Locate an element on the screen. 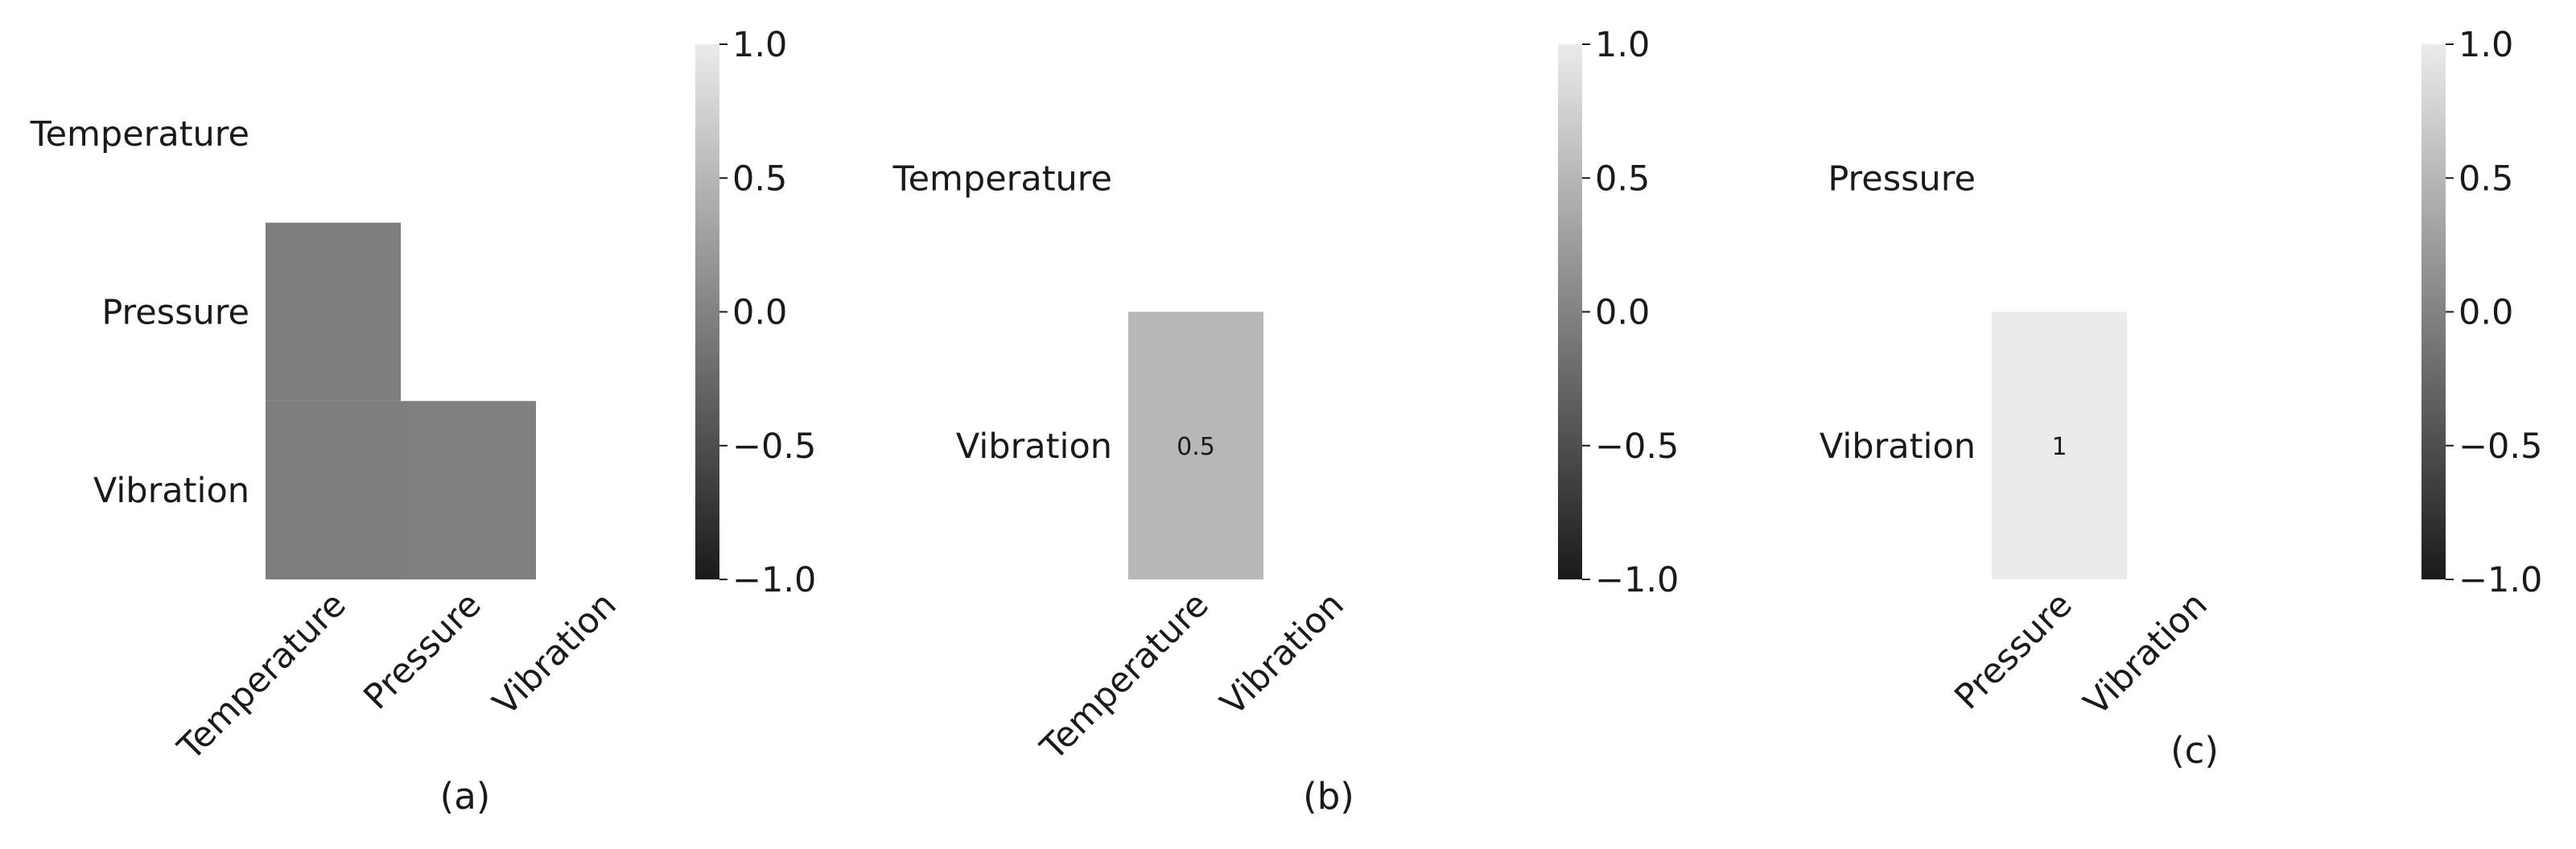  cell-annotation: 1 is located at coordinates (2059, 447).